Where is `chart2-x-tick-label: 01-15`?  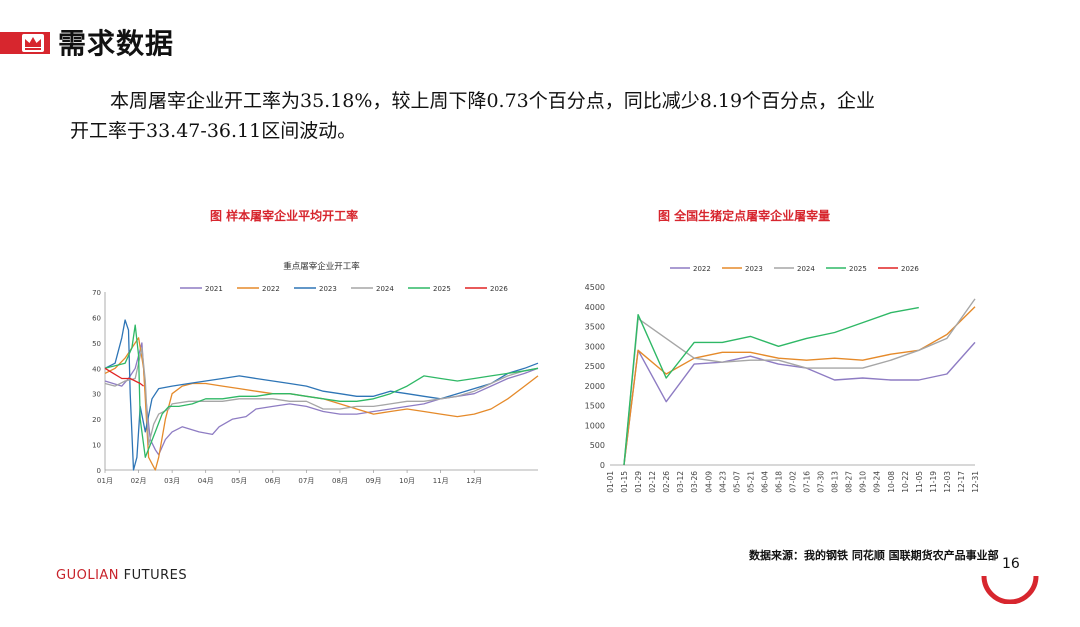
chart2-x-tick-label: 01-15 is located at coordinates (624, 482).